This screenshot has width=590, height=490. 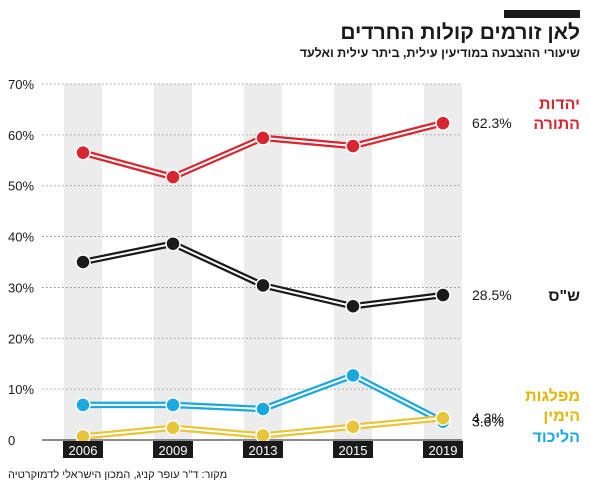 I want to click on x-tick-label: 2009, so click(x=173, y=450).